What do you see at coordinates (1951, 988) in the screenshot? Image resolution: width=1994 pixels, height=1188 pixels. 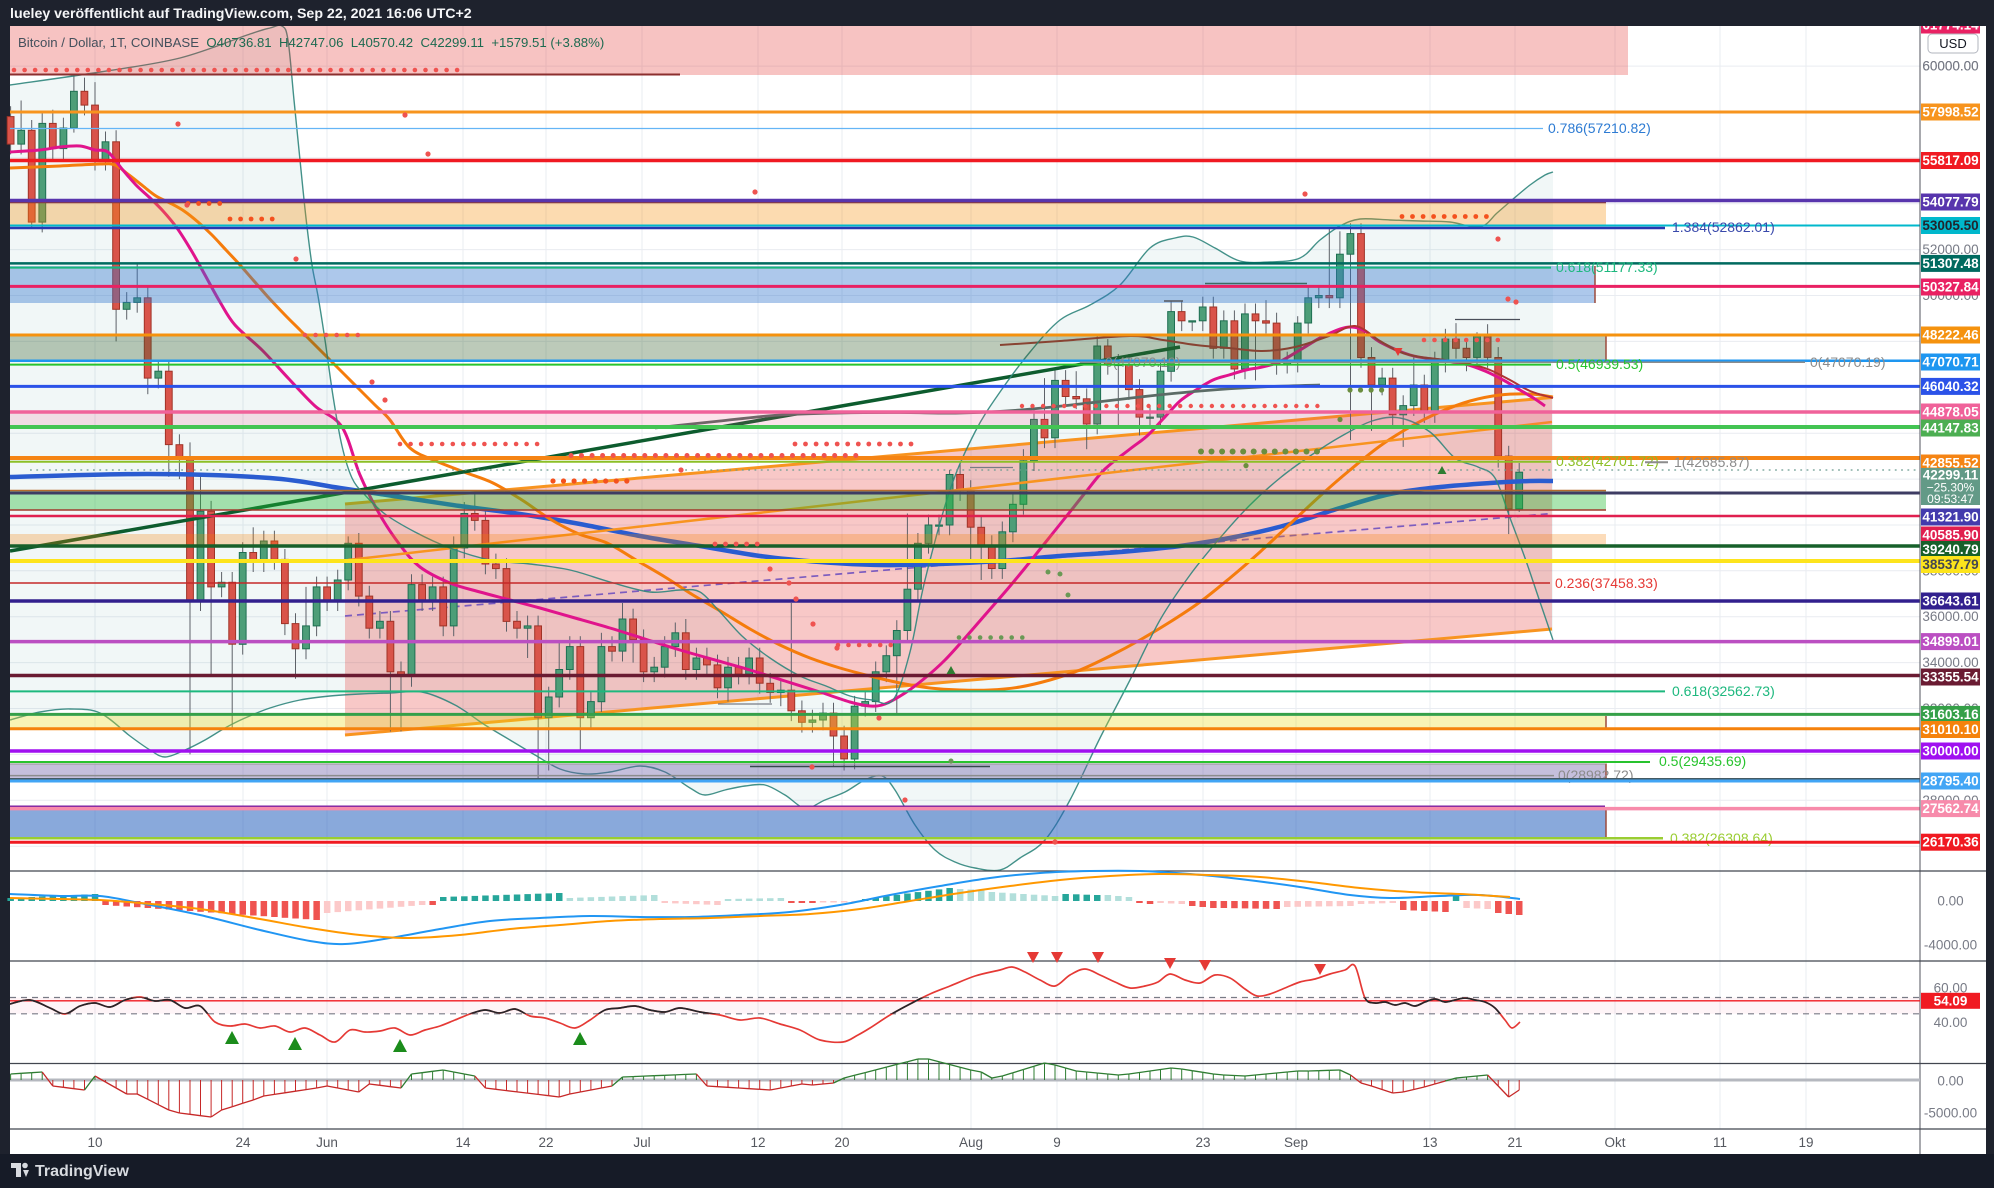 I see `svg-text: 60.00` at bounding box center [1951, 988].